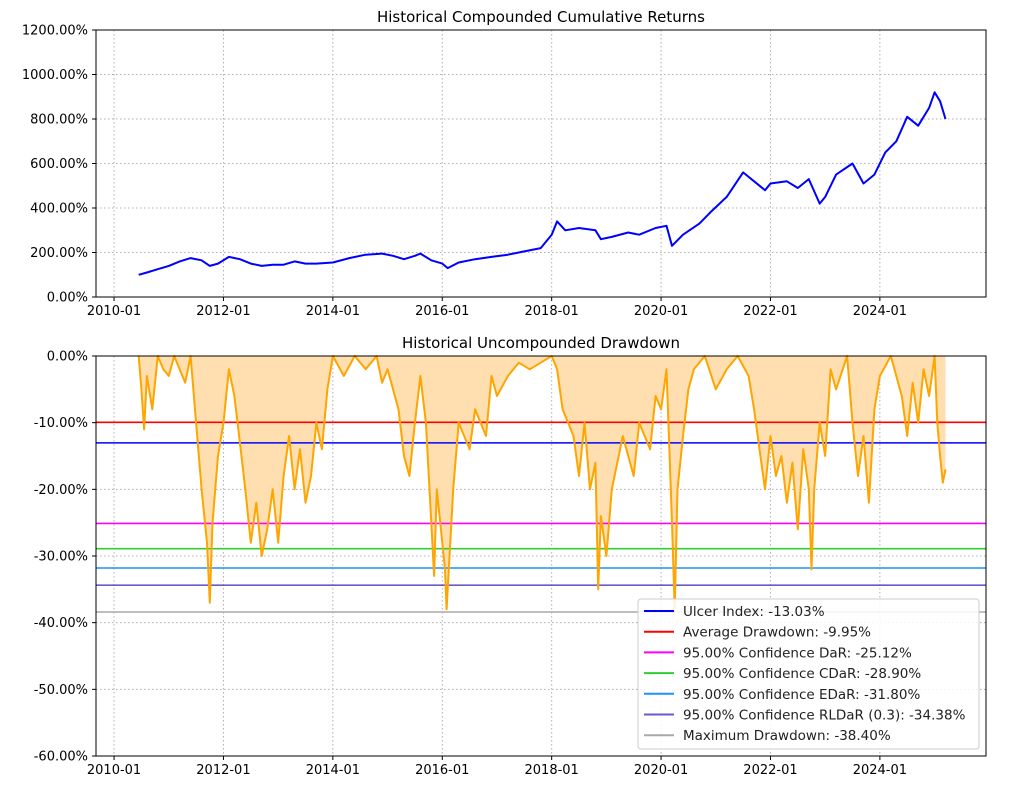  I want to click on legend-box, so click(808, 674).